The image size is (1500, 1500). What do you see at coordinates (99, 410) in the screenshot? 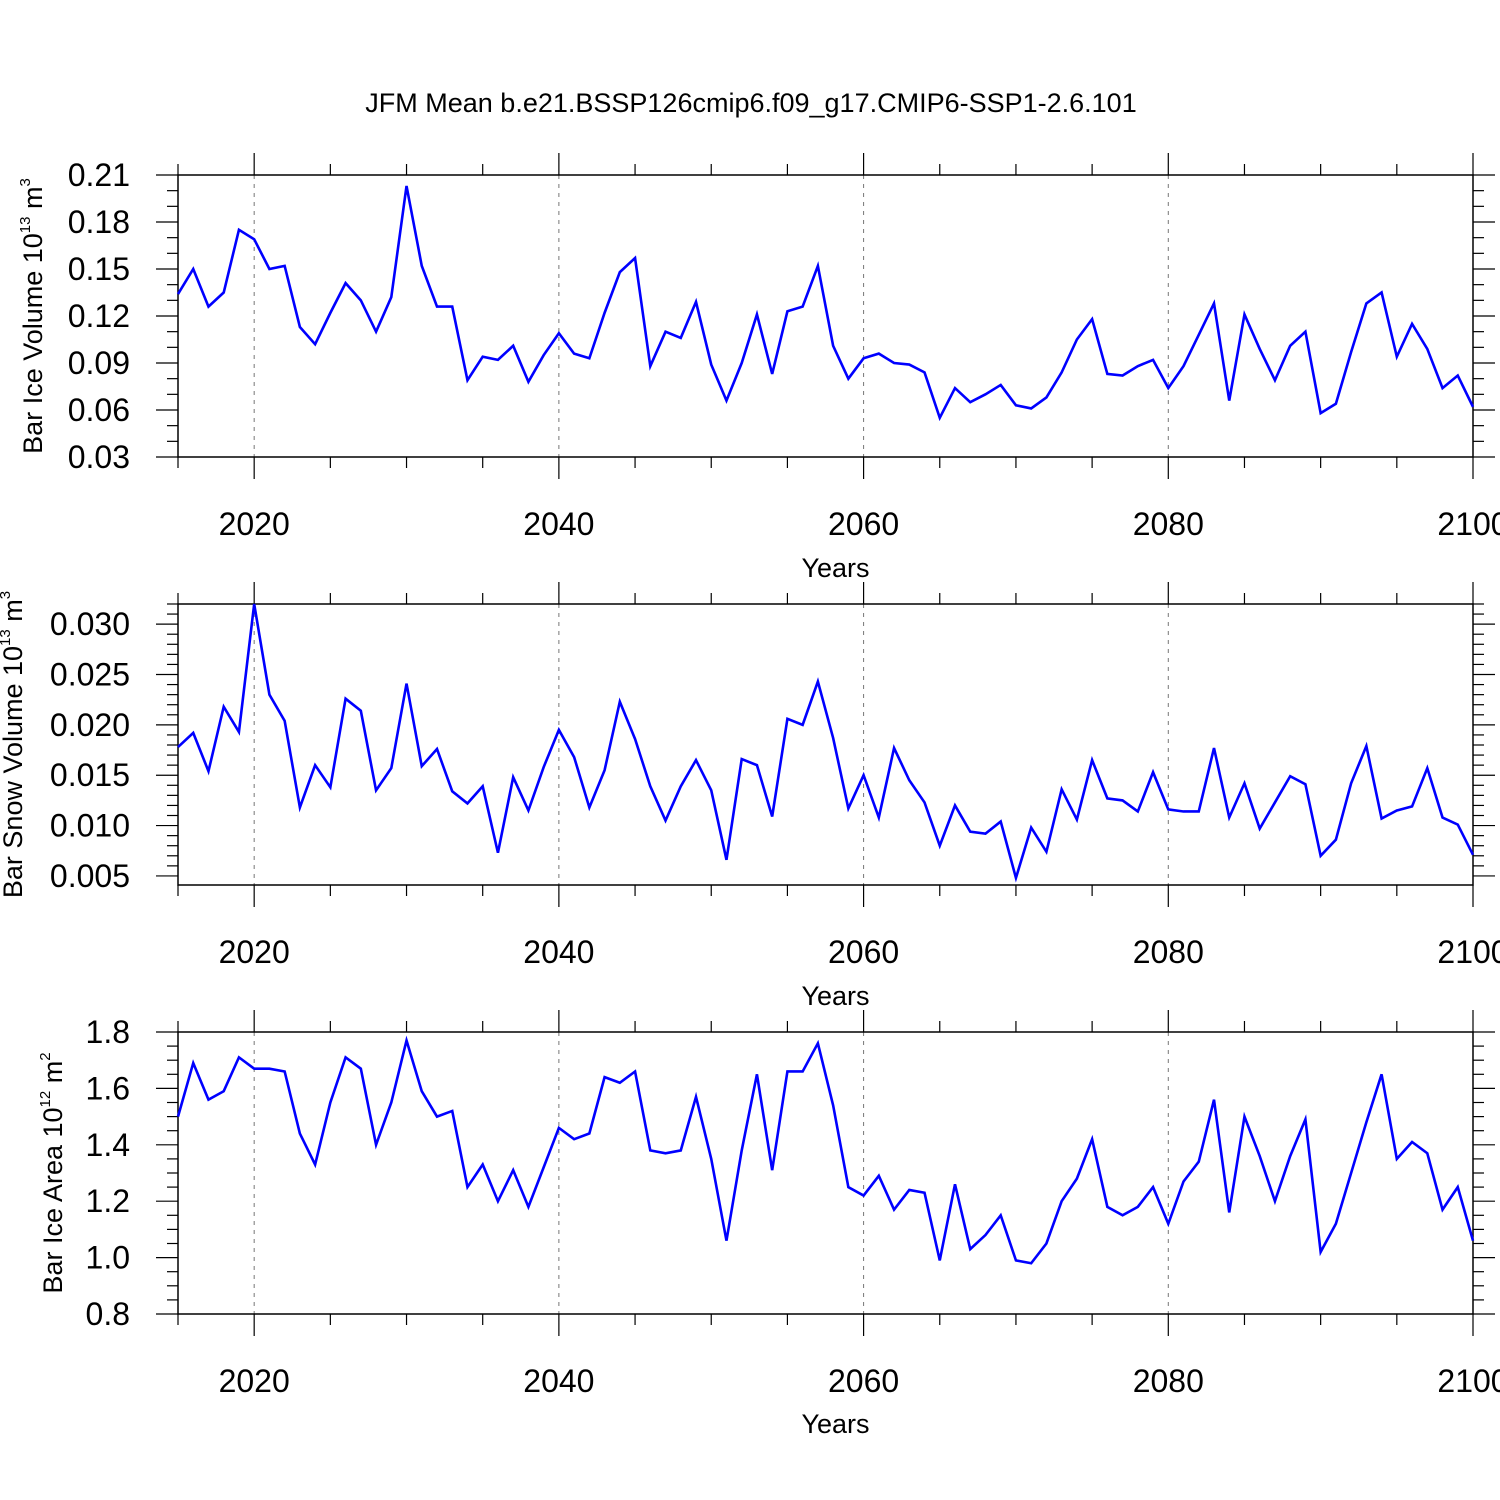
I see `y-tick-label: 0.06` at bounding box center [99, 410].